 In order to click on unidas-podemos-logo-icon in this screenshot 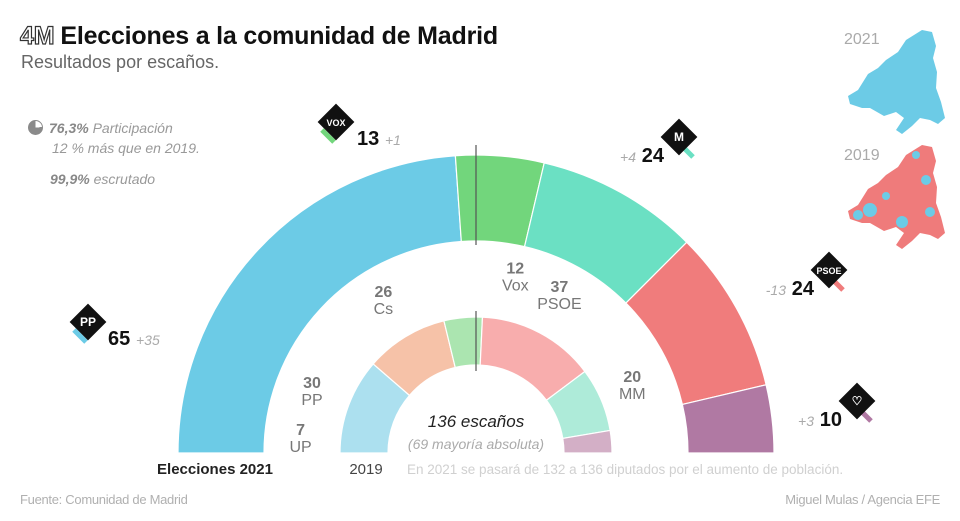, I will do `click(857, 401)`.